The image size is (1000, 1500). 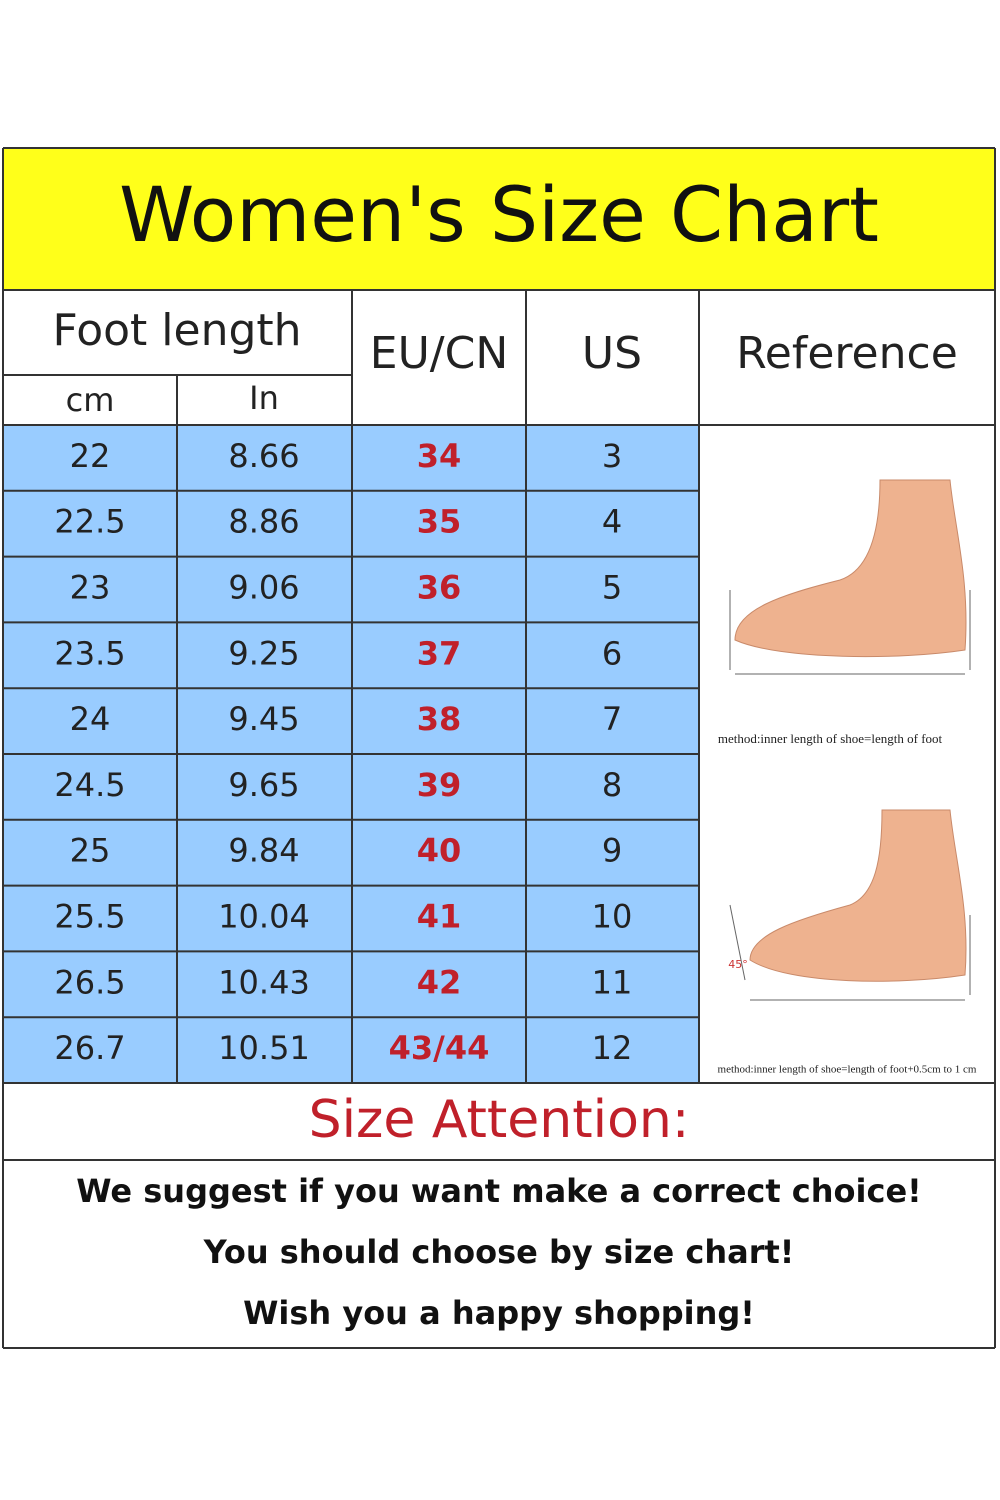 I want to click on header-eu-cn: EU/CN, so click(x=439, y=353).